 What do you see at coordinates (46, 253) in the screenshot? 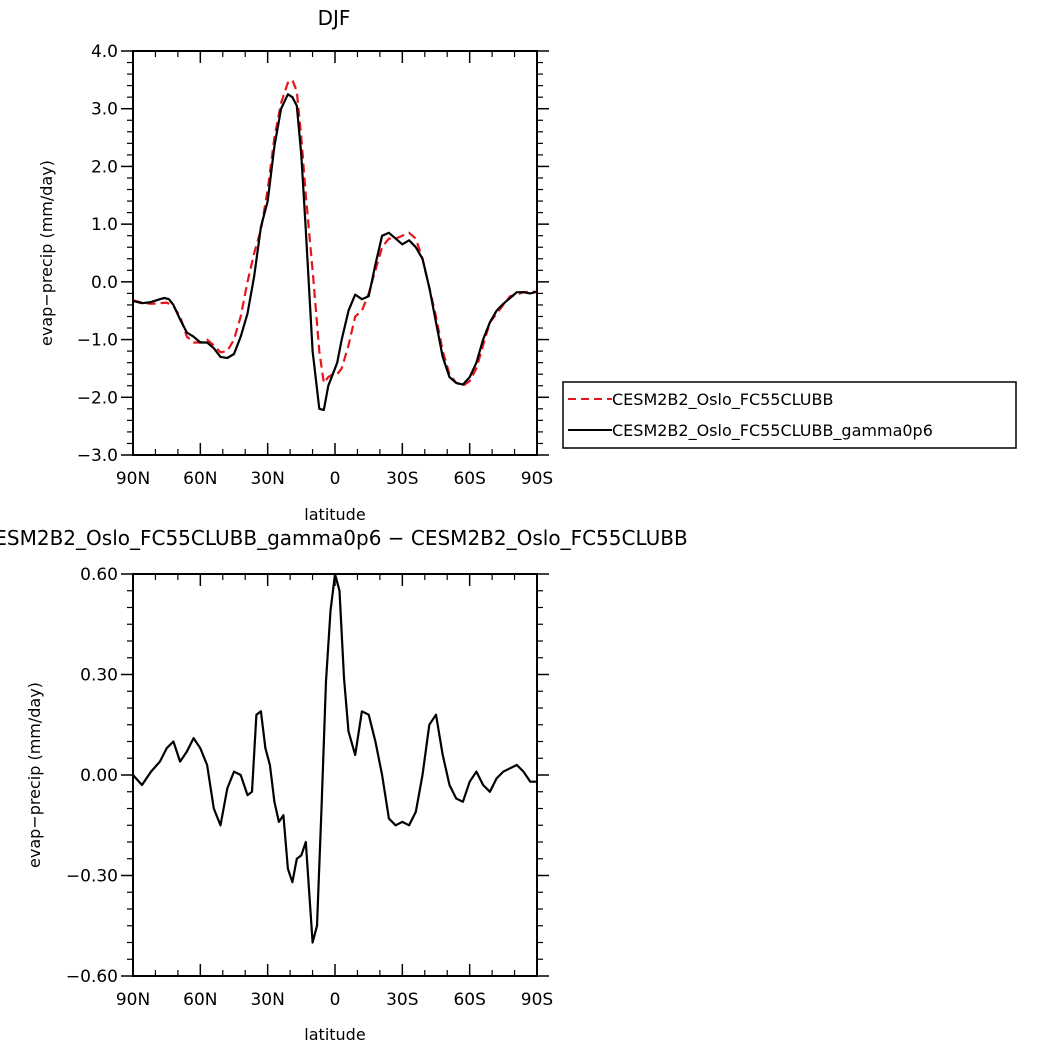
I see `top-y-axis-title: evap−precip (mm/day)` at bounding box center [46, 253].